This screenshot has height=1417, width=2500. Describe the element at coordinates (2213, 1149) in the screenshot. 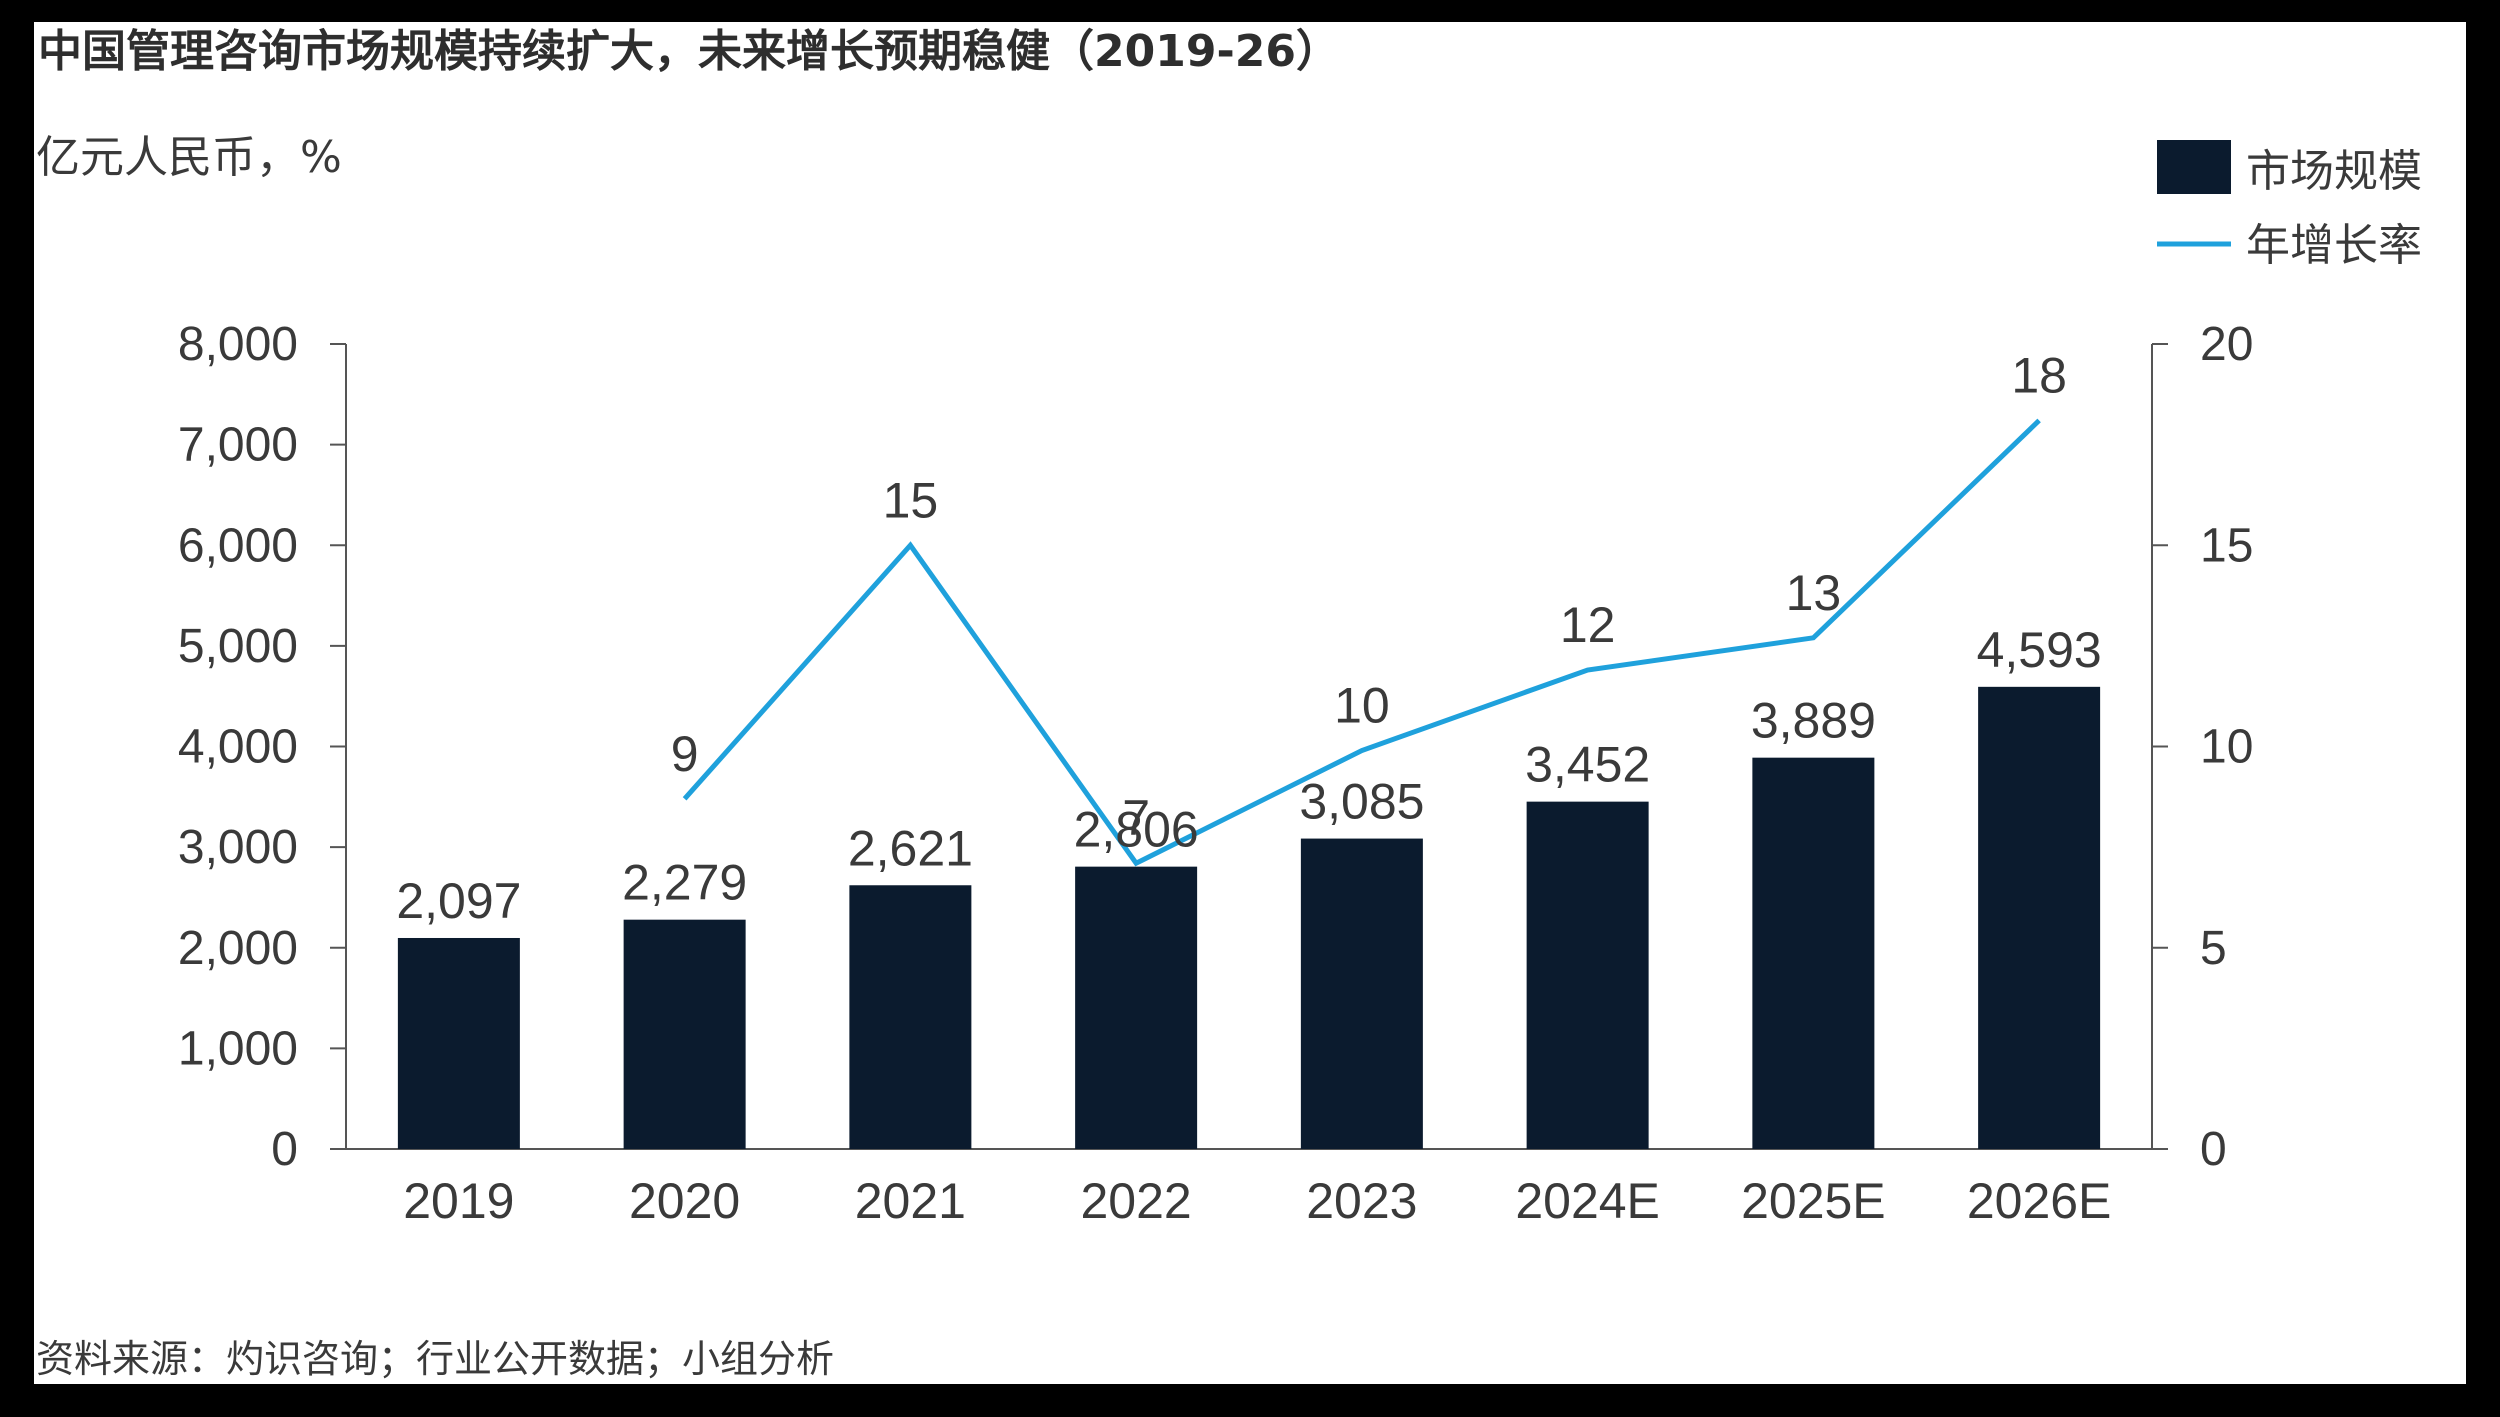

I see `y-right-tick-label: 0` at that location.